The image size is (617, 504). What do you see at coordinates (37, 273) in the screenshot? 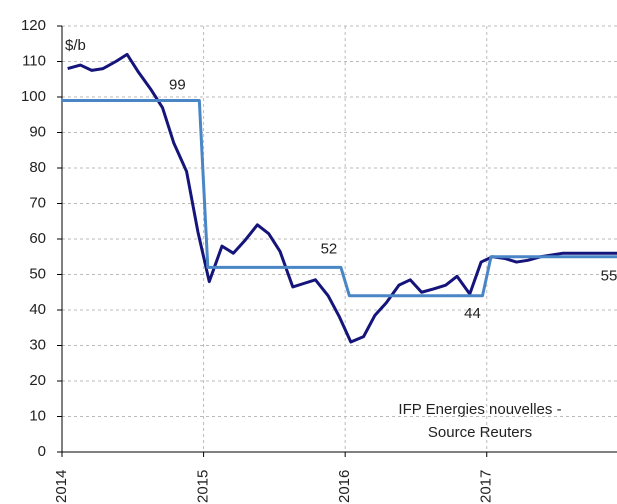
I see `y-tick-label: 50` at bounding box center [37, 273].